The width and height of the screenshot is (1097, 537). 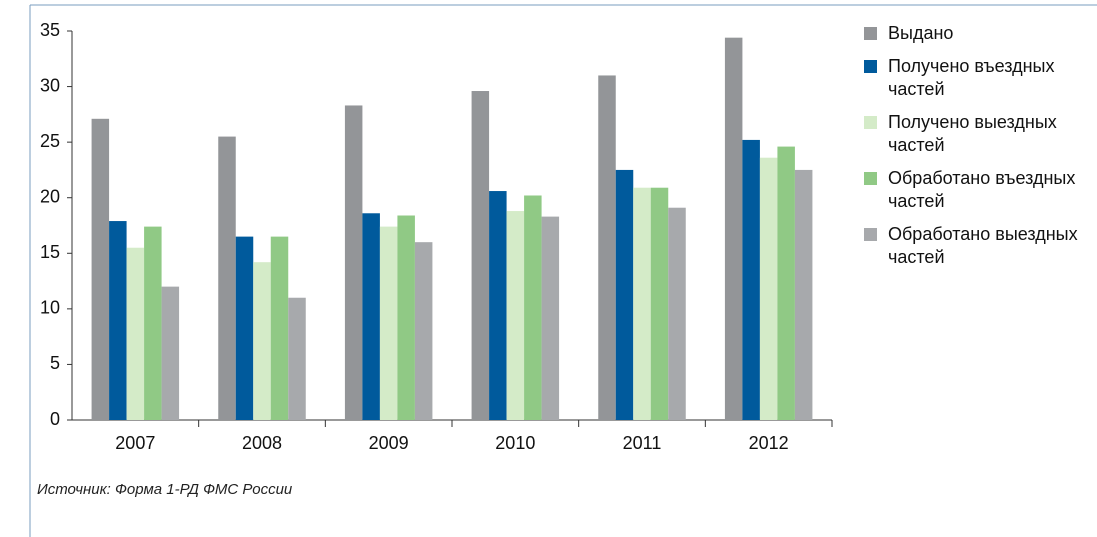 What do you see at coordinates (982, 189) in the screenshot?
I see `legend-label: Обработано въездных частей` at bounding box center [982, 189].